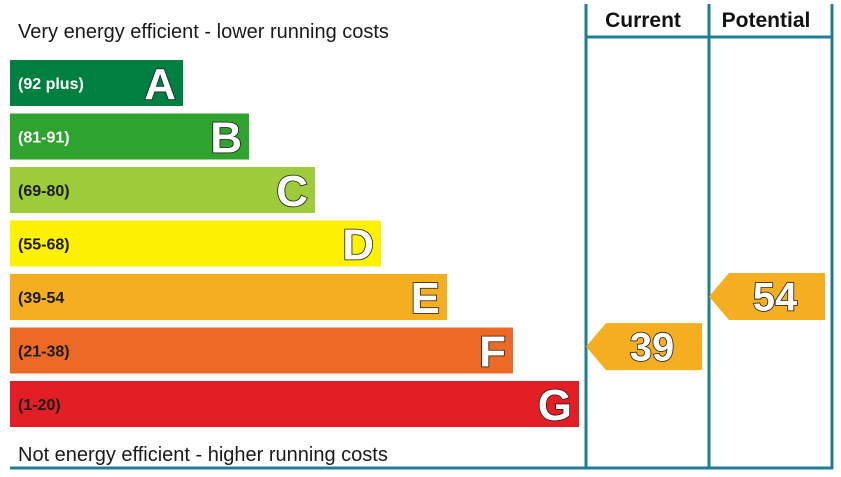  Describe the element at coordinates (160, 84) in the screenshot. I see `band-a-letter: A` at that location.